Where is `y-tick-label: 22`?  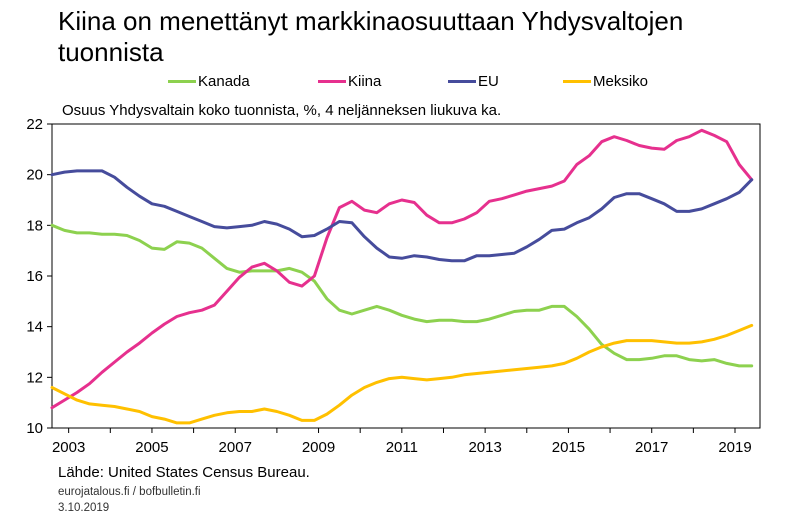
y-tick-label: 22 is located at coordinates (34, 124).